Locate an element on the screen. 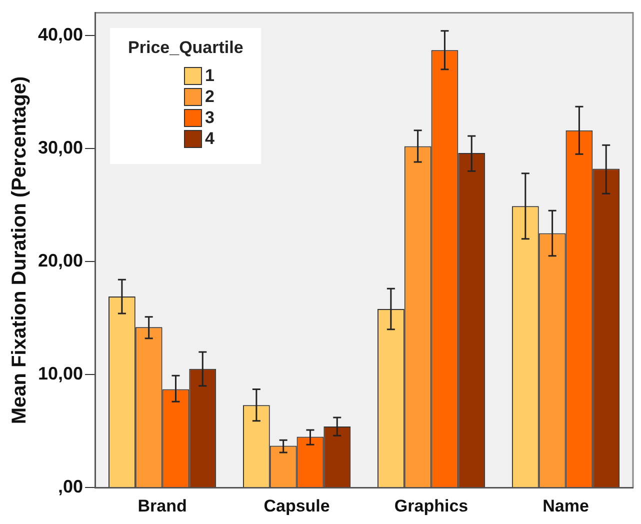  x-tick-label: Capsule is located at coordinates (297, 506).